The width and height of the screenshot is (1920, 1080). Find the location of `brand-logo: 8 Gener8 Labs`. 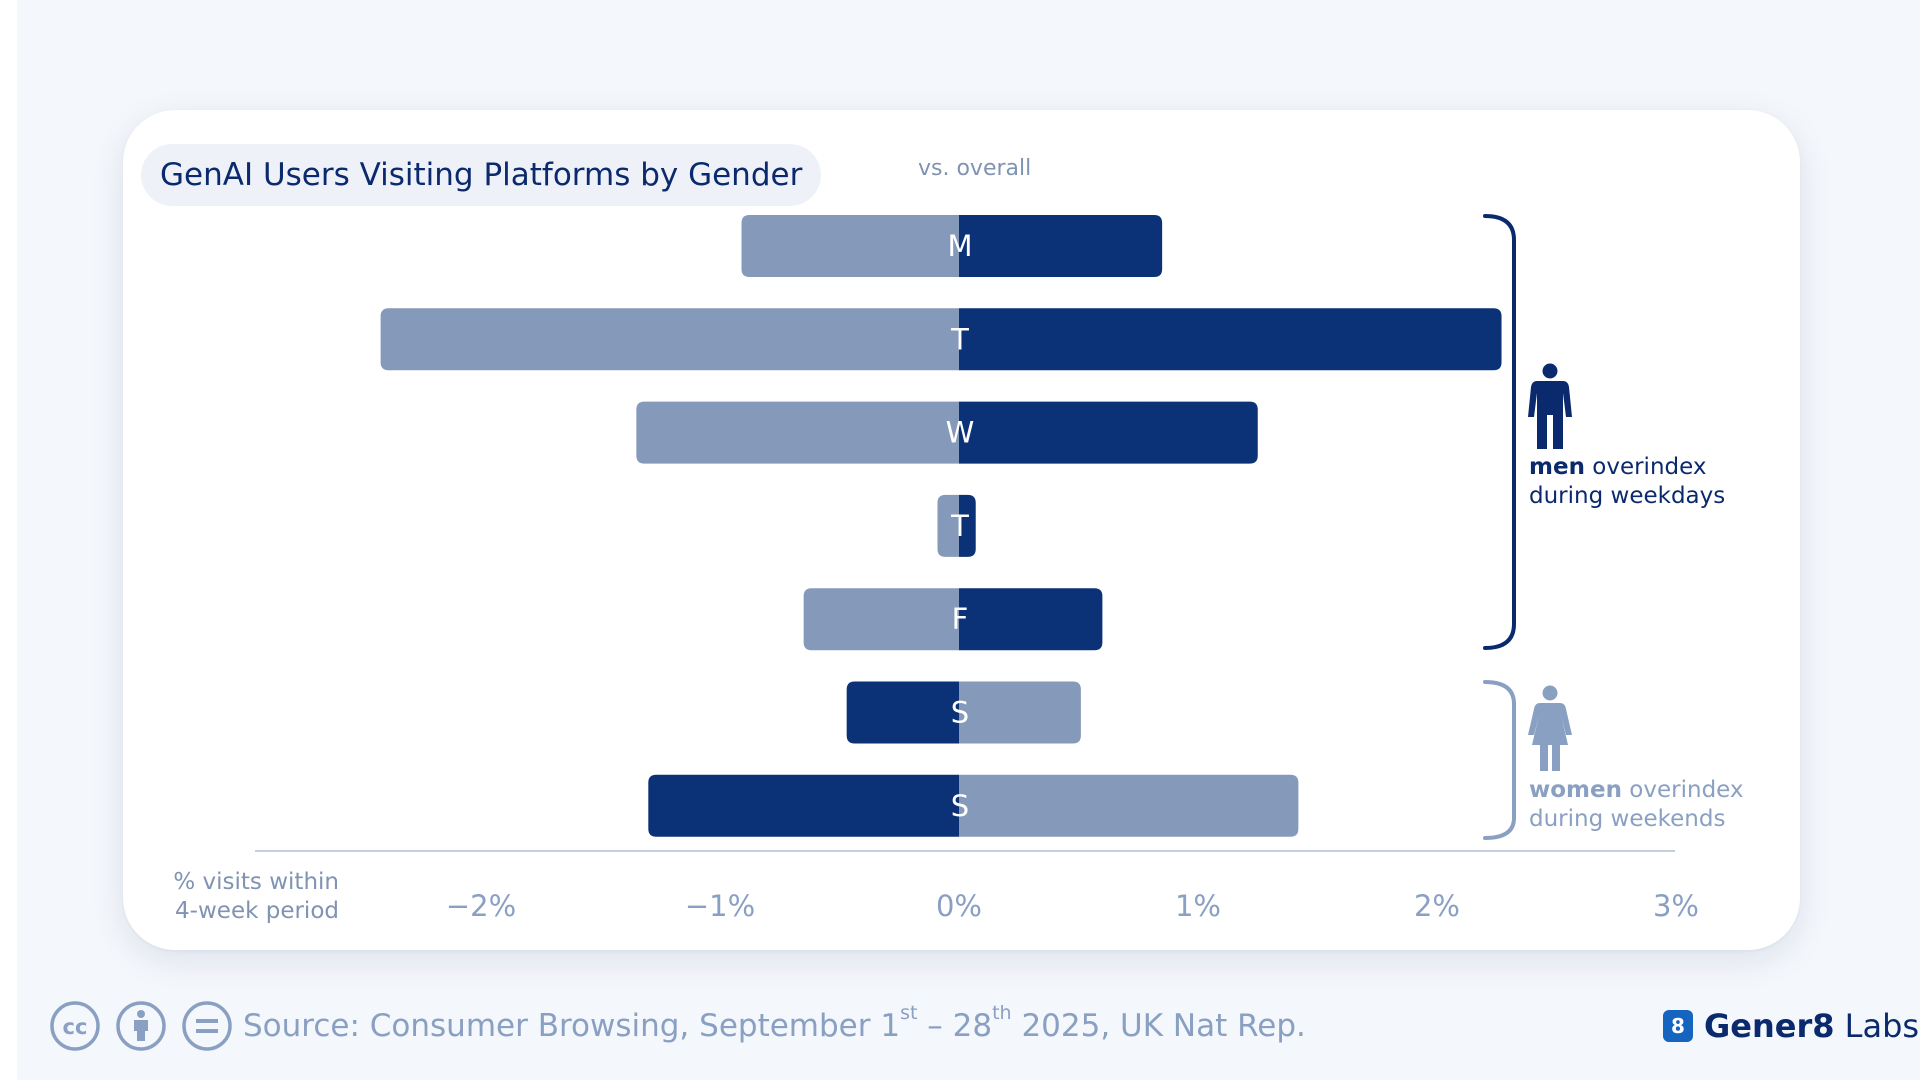

brand-logo: 8 Gener8 Labs is located at coordinates (1791, 1026).